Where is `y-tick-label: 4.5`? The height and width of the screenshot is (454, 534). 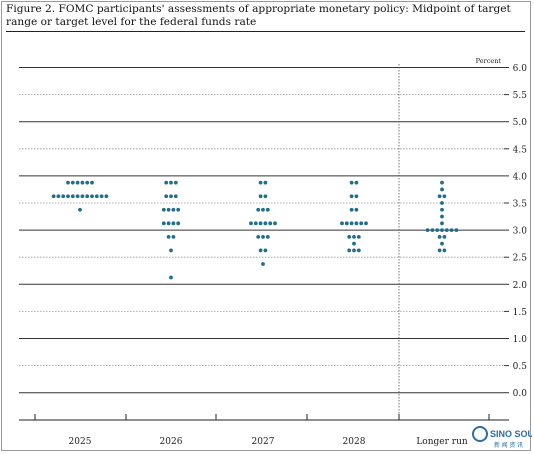
y-tick-label: 4.5 is located at coordinates (520, 150).